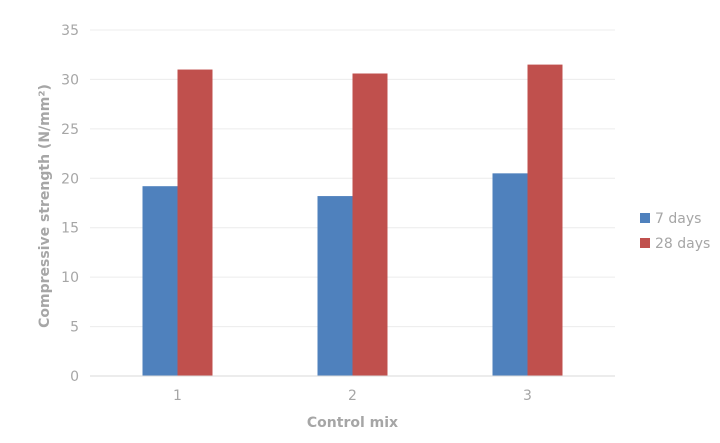 The image size is (720, 443). What do you see at coordinates (352, 423) in the screenshot?
I see `x-axis-title: Control mix` at bounding box center [352, 423].